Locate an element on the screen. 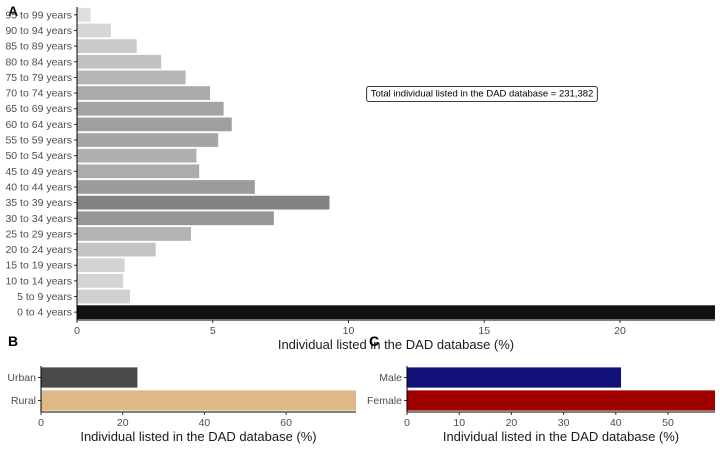  total-annotation-box is located at coordinates (482, 94).